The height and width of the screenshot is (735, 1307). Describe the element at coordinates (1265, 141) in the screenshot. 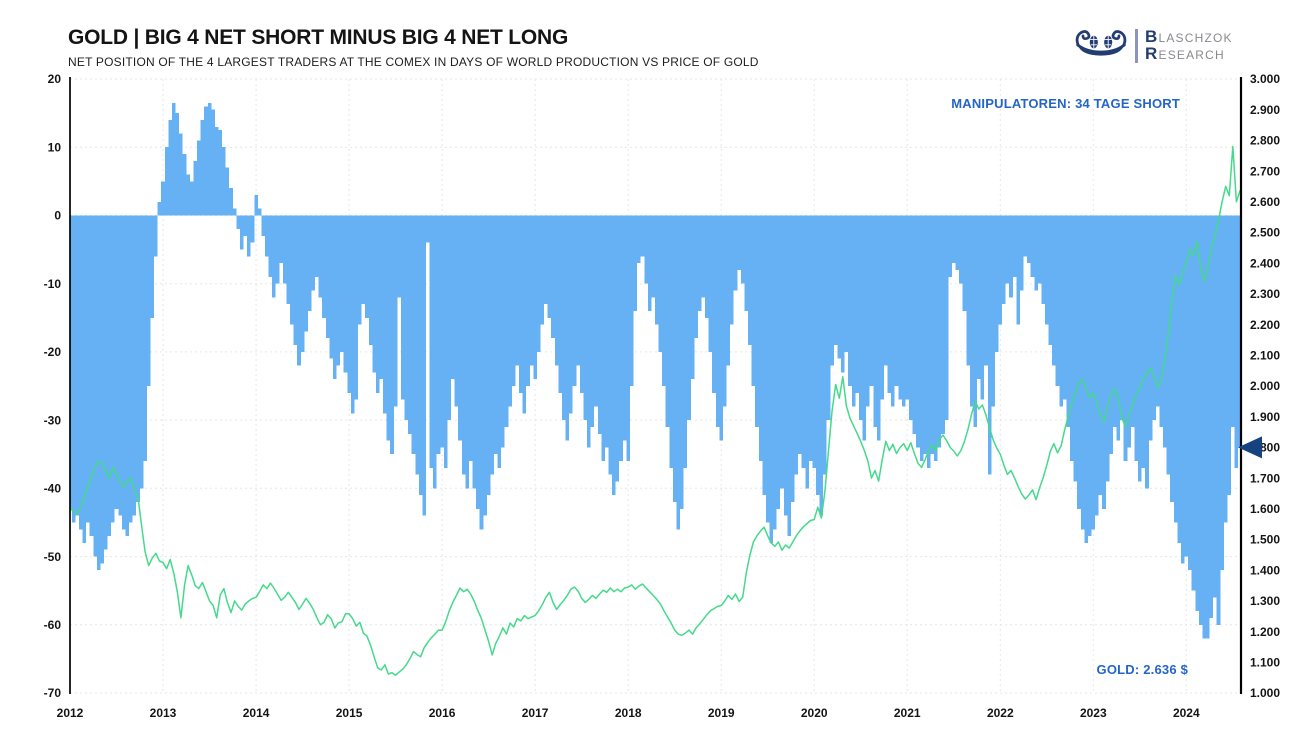

I see `svg-text: 2.800` at that location.